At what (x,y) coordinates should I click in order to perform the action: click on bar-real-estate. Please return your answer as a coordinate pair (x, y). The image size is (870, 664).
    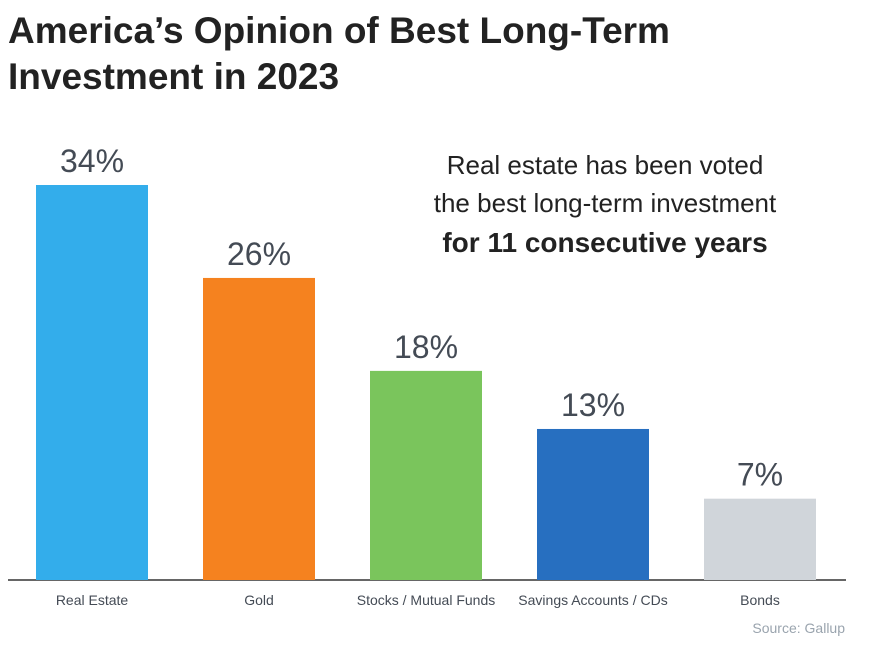
    Looking at the image, I should click on (92, 382).